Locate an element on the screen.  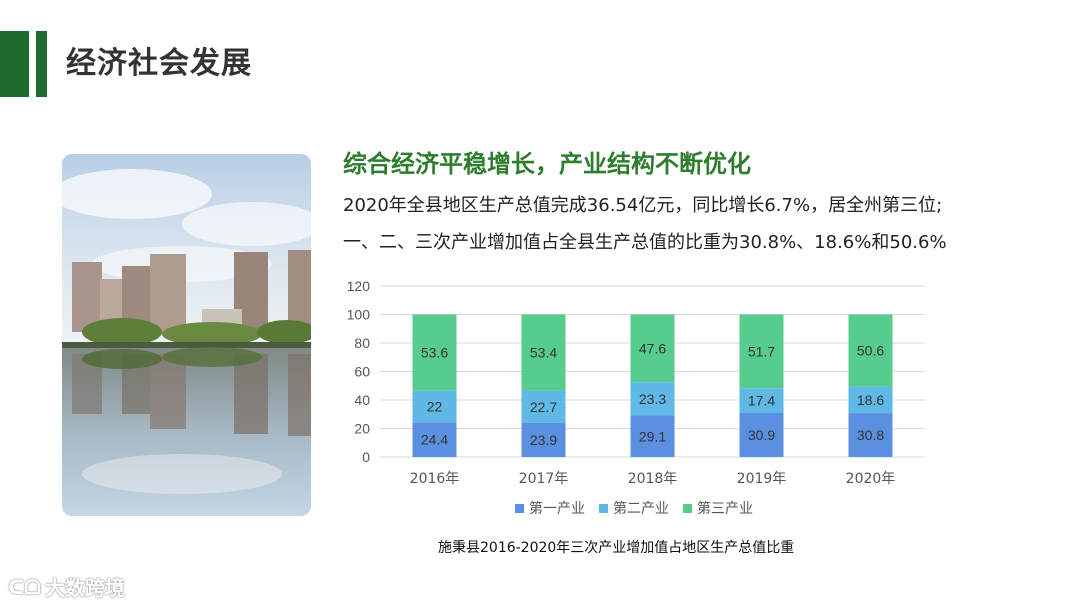
watermark-text: 大数跨境 is located at coordinates (84, 588).